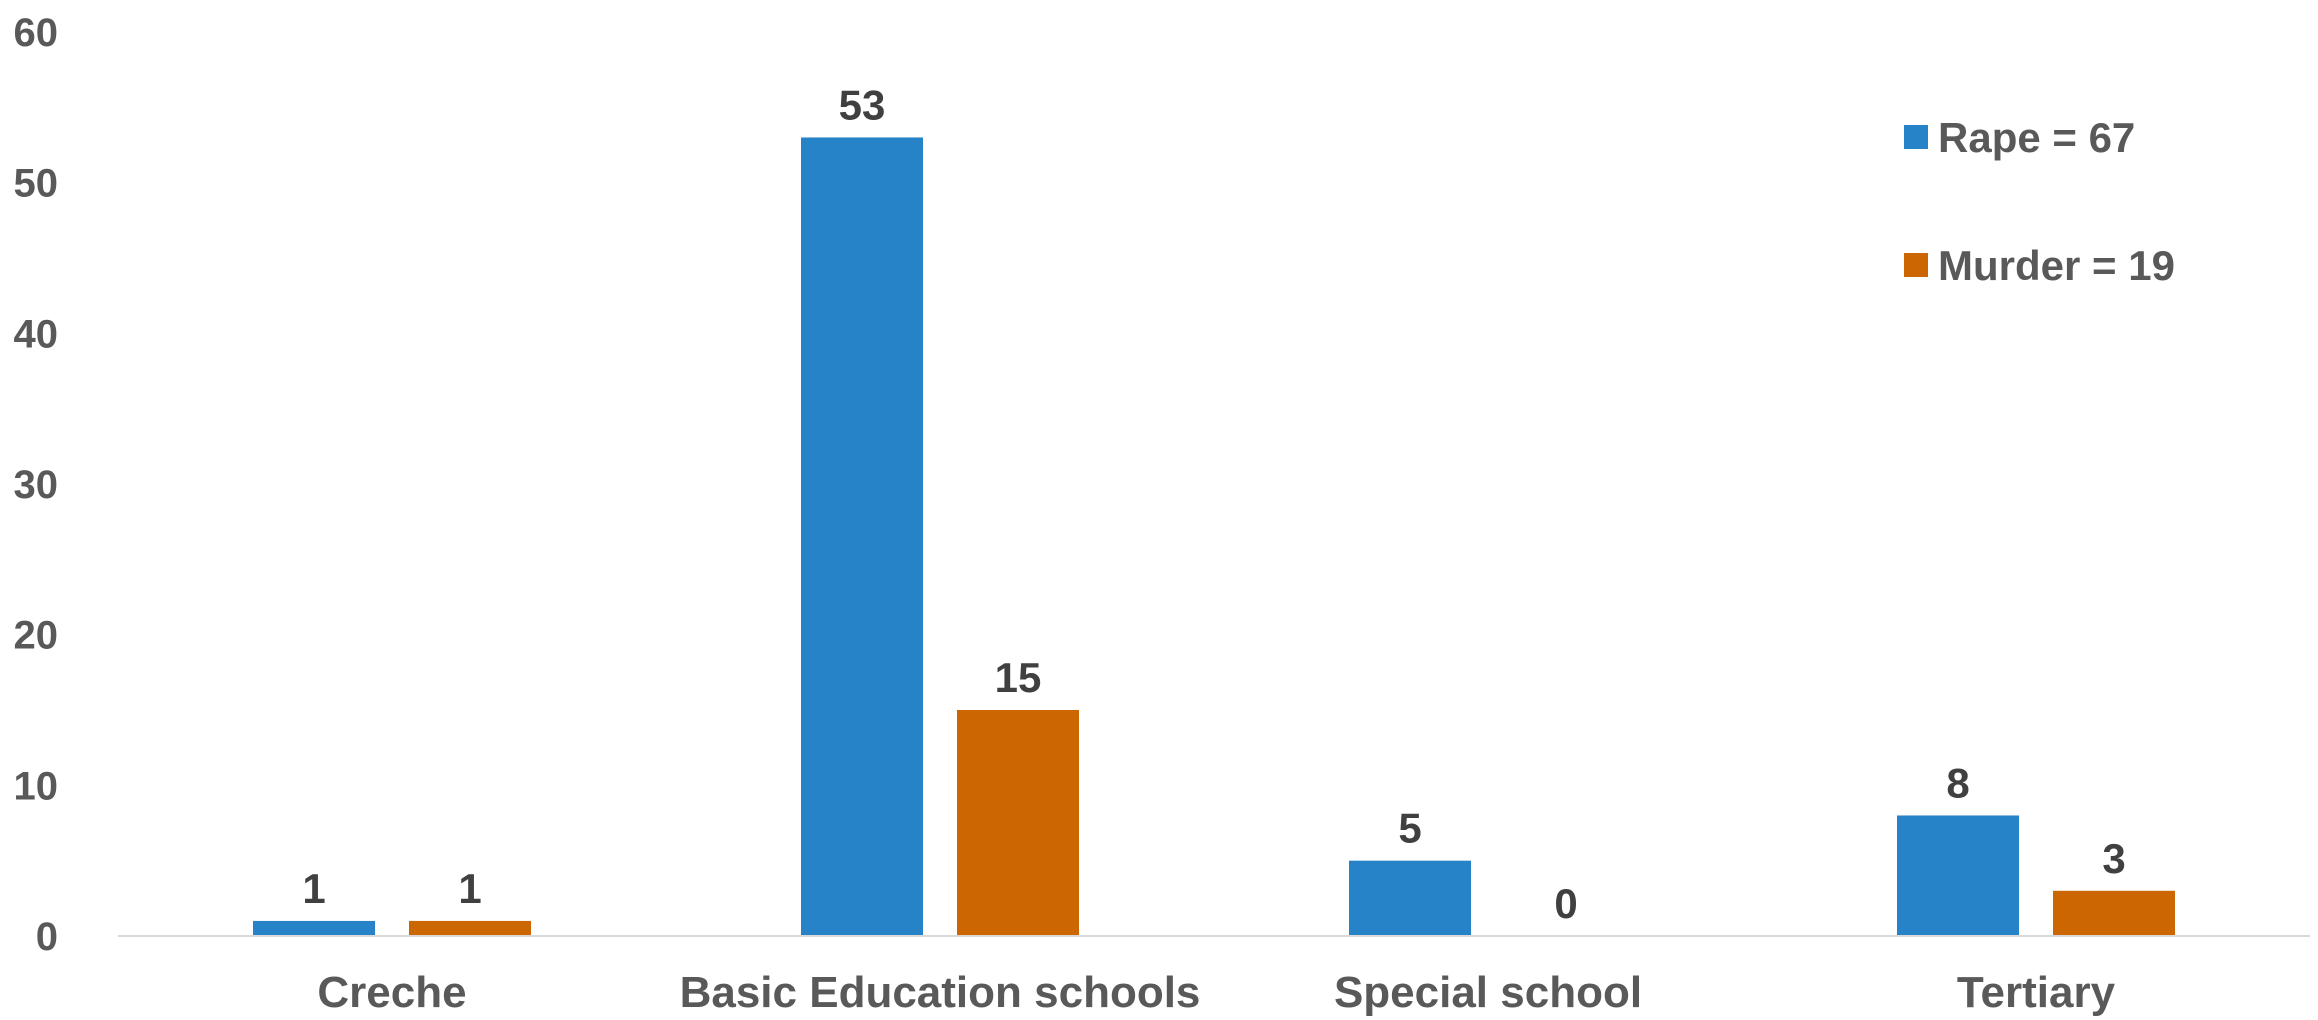  I want to click on y-tick-label: 20, so click(36, 636).